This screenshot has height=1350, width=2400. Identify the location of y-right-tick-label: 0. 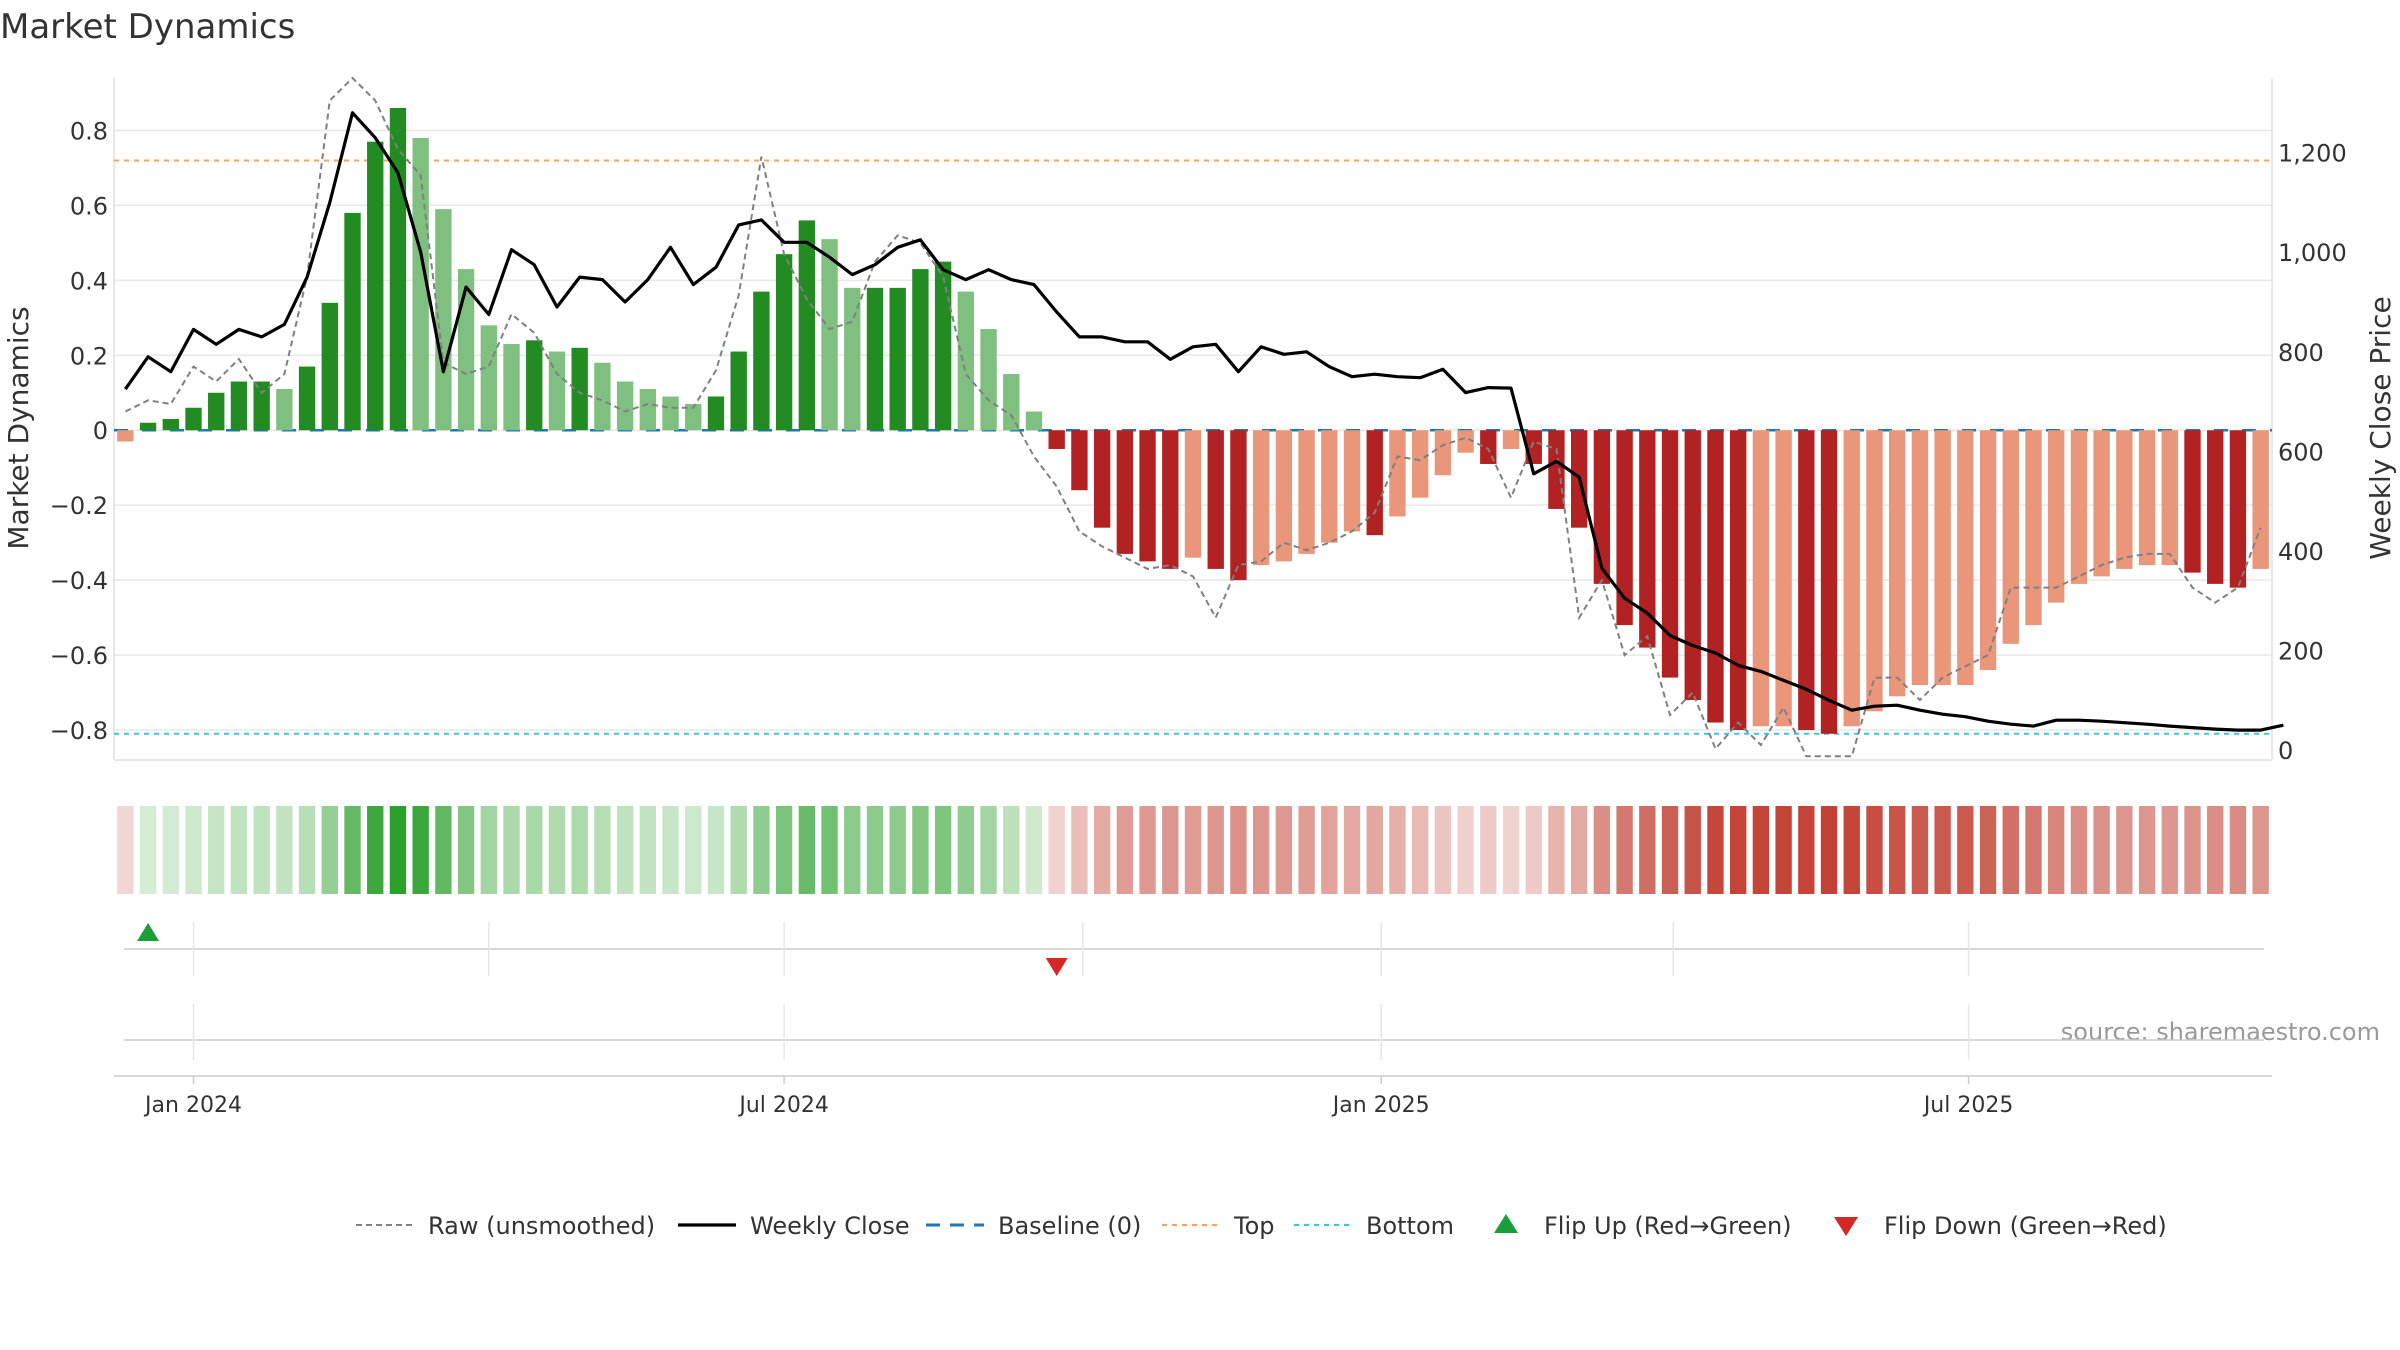
(2285, 751).